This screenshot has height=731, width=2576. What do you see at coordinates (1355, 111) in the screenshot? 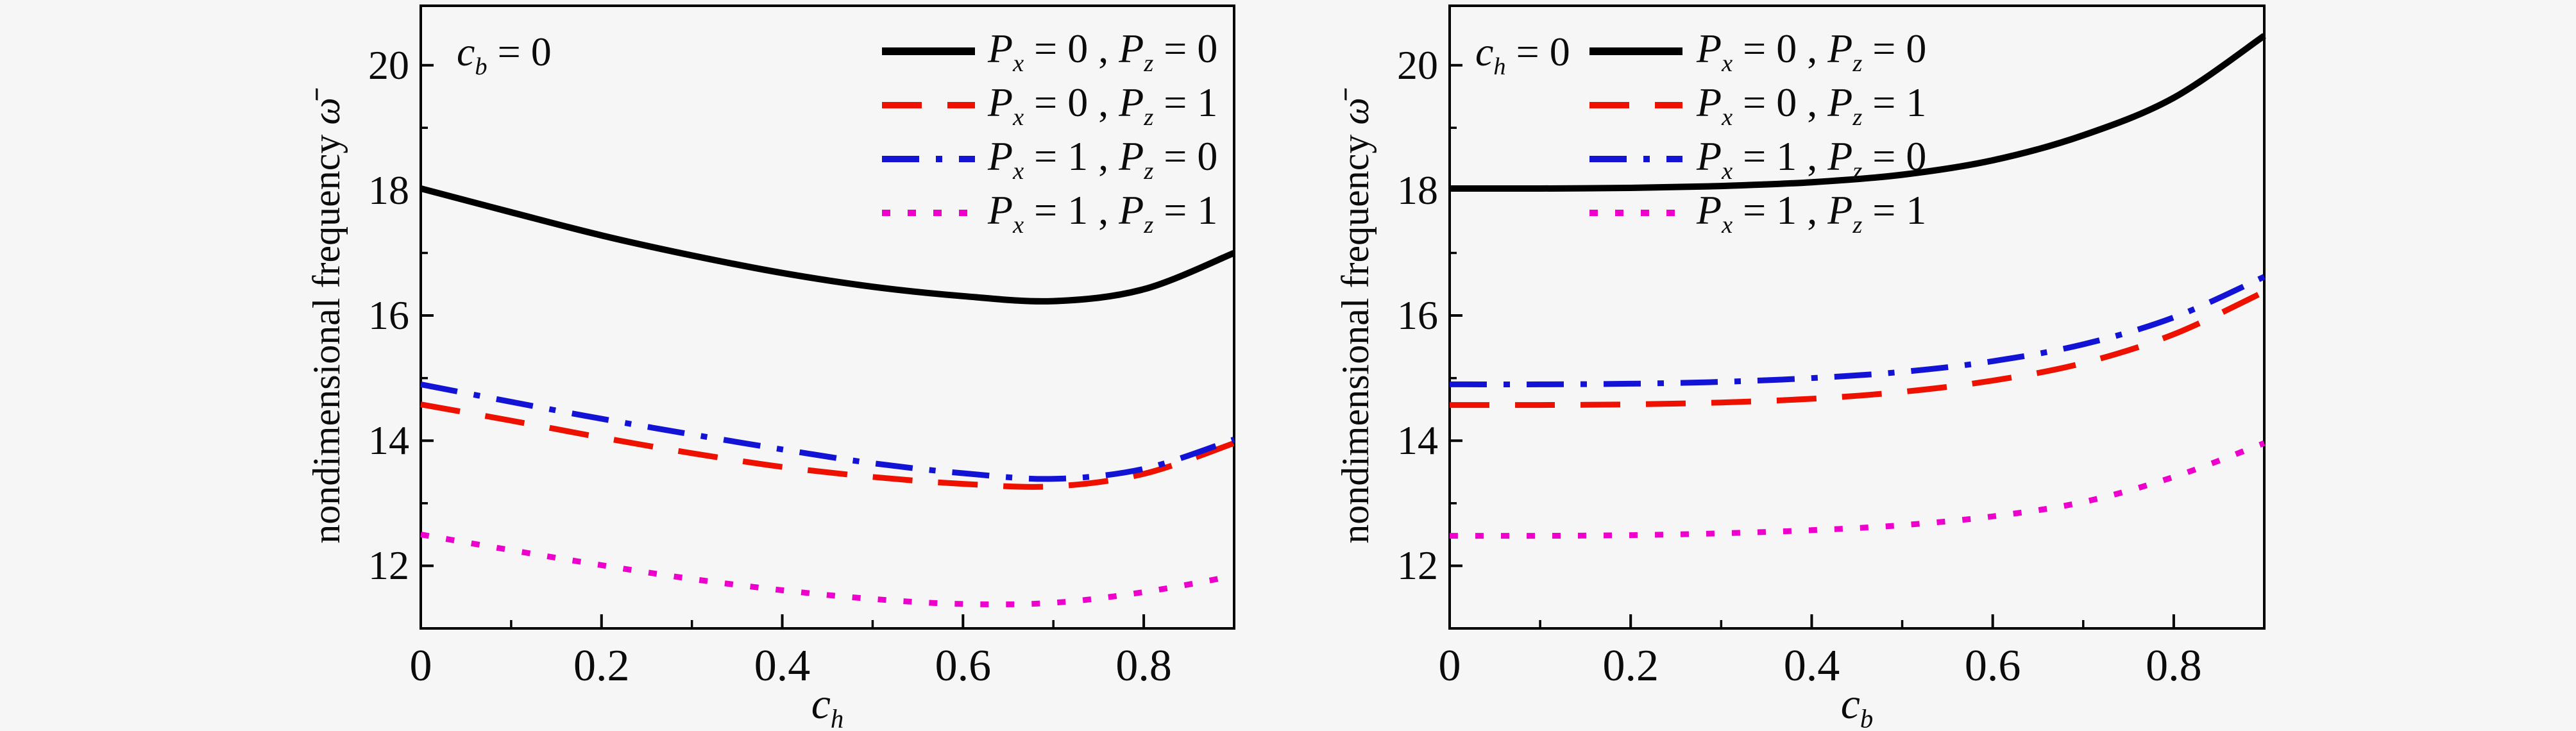
I see `omega-bar-symbol-right: ω̄` at bounding box center [1355, 111].